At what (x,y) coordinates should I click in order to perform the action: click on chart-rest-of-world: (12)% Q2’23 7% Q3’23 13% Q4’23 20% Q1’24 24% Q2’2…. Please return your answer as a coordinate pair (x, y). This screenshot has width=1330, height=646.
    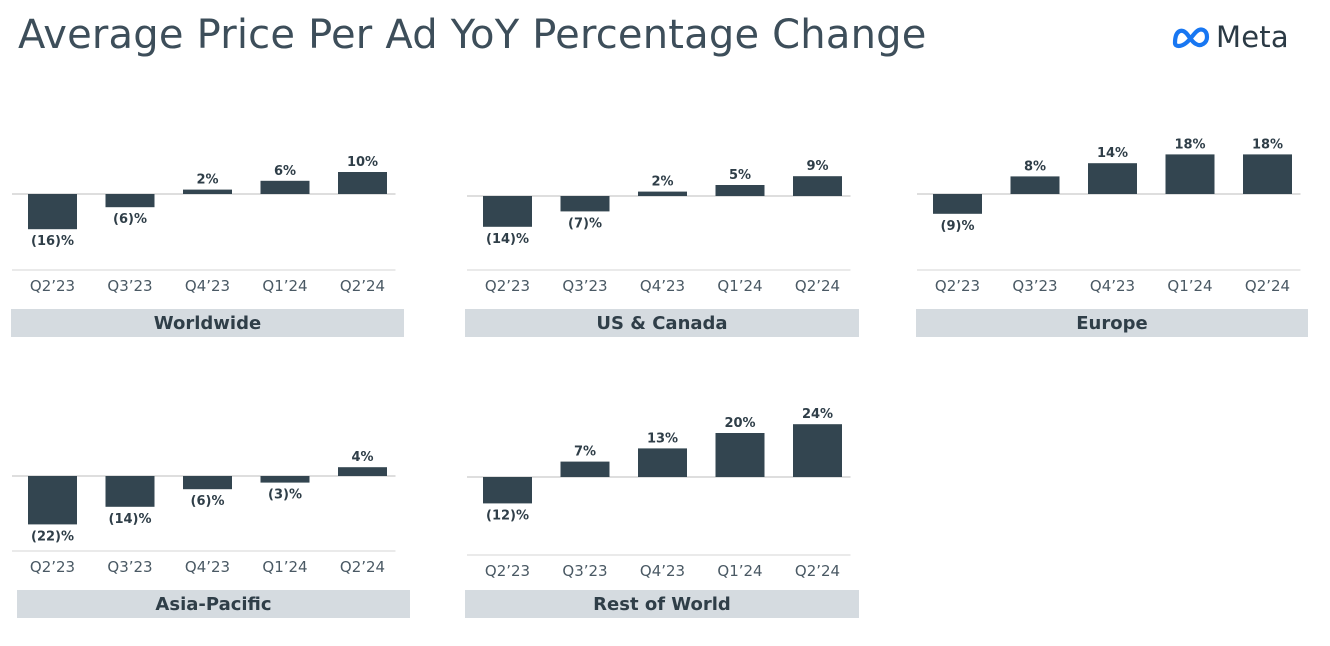
    Looking at the image, I should click on (662, 512).